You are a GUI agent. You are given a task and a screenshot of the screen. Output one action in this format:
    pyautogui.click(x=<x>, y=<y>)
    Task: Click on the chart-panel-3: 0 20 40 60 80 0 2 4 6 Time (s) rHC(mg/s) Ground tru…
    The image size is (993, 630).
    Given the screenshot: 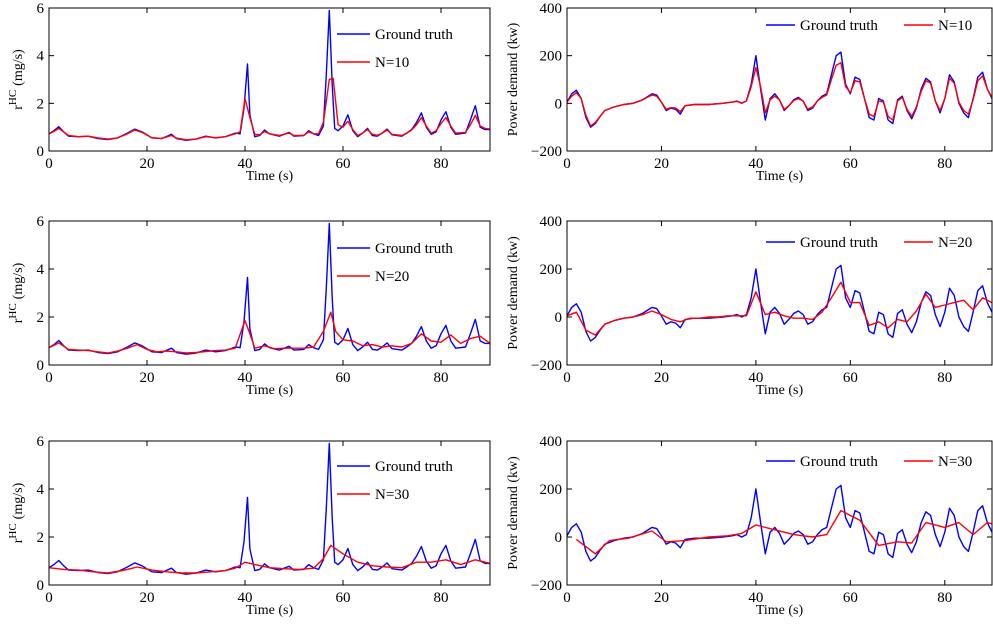 What is the action you would take?
    pyautogui.click(x=249, y=306)
    